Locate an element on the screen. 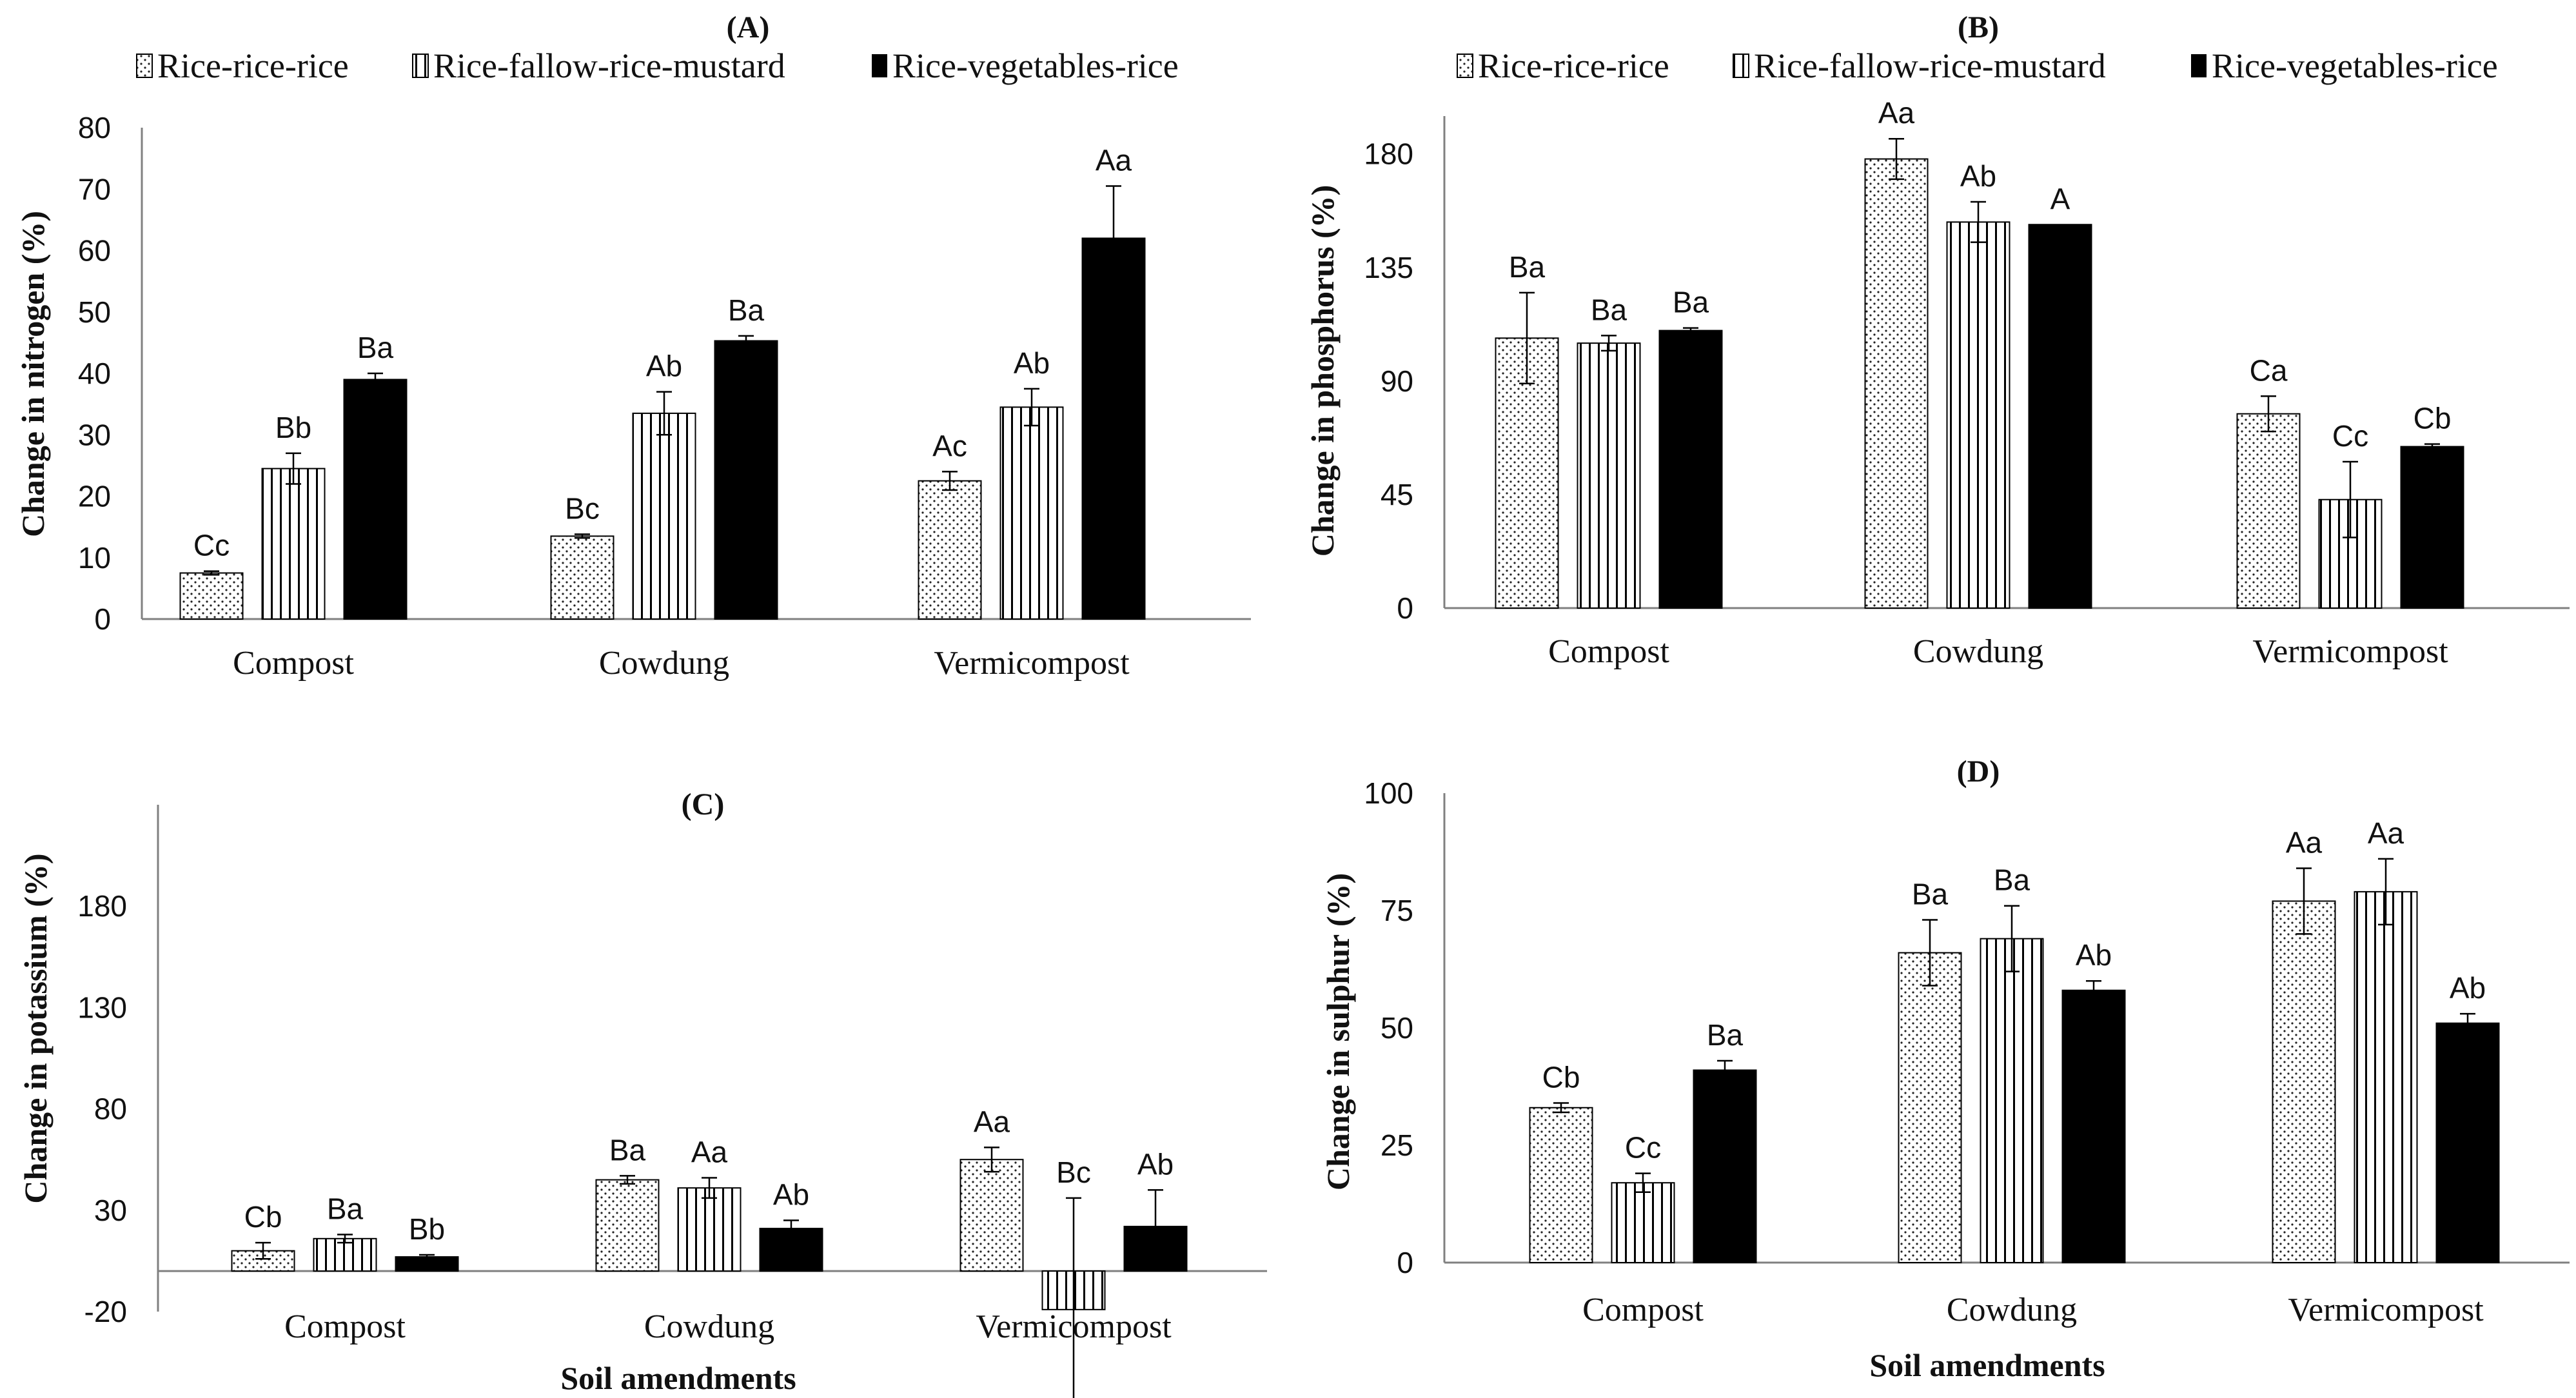  panel-c-significance-label: Bb is located at coordinates (427, 1229).